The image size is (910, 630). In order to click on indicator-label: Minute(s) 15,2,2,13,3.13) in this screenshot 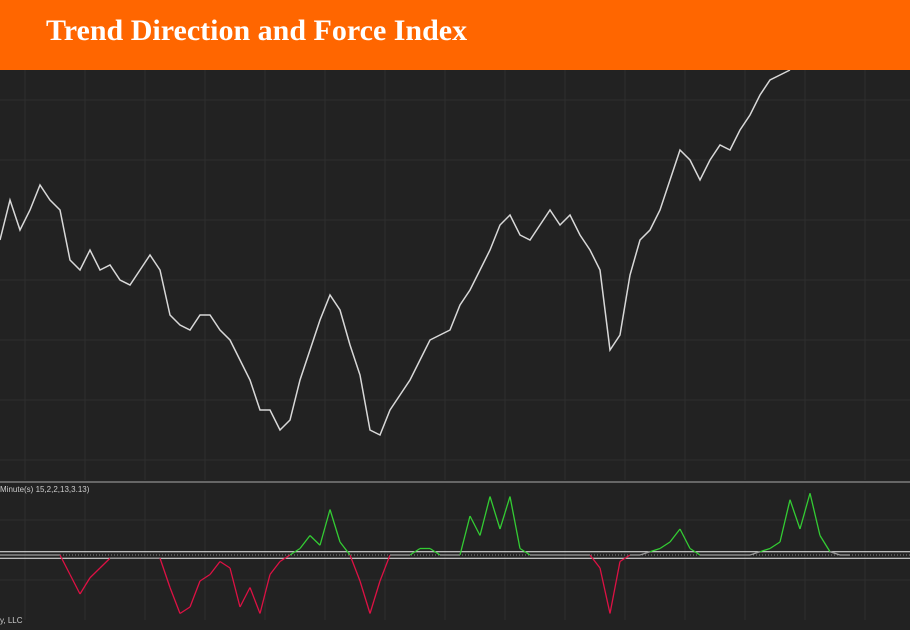, I will do `click(45, 489)`.